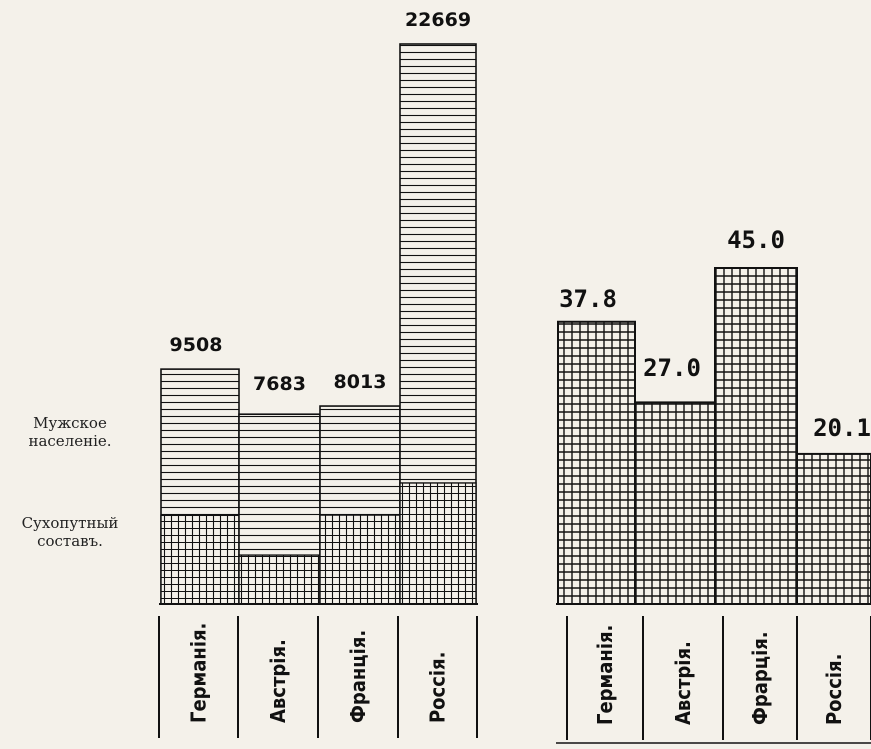  Describe the element at coordinates (360, 382) in the screenshot. I see `bar-value-label: 8013` at that location.